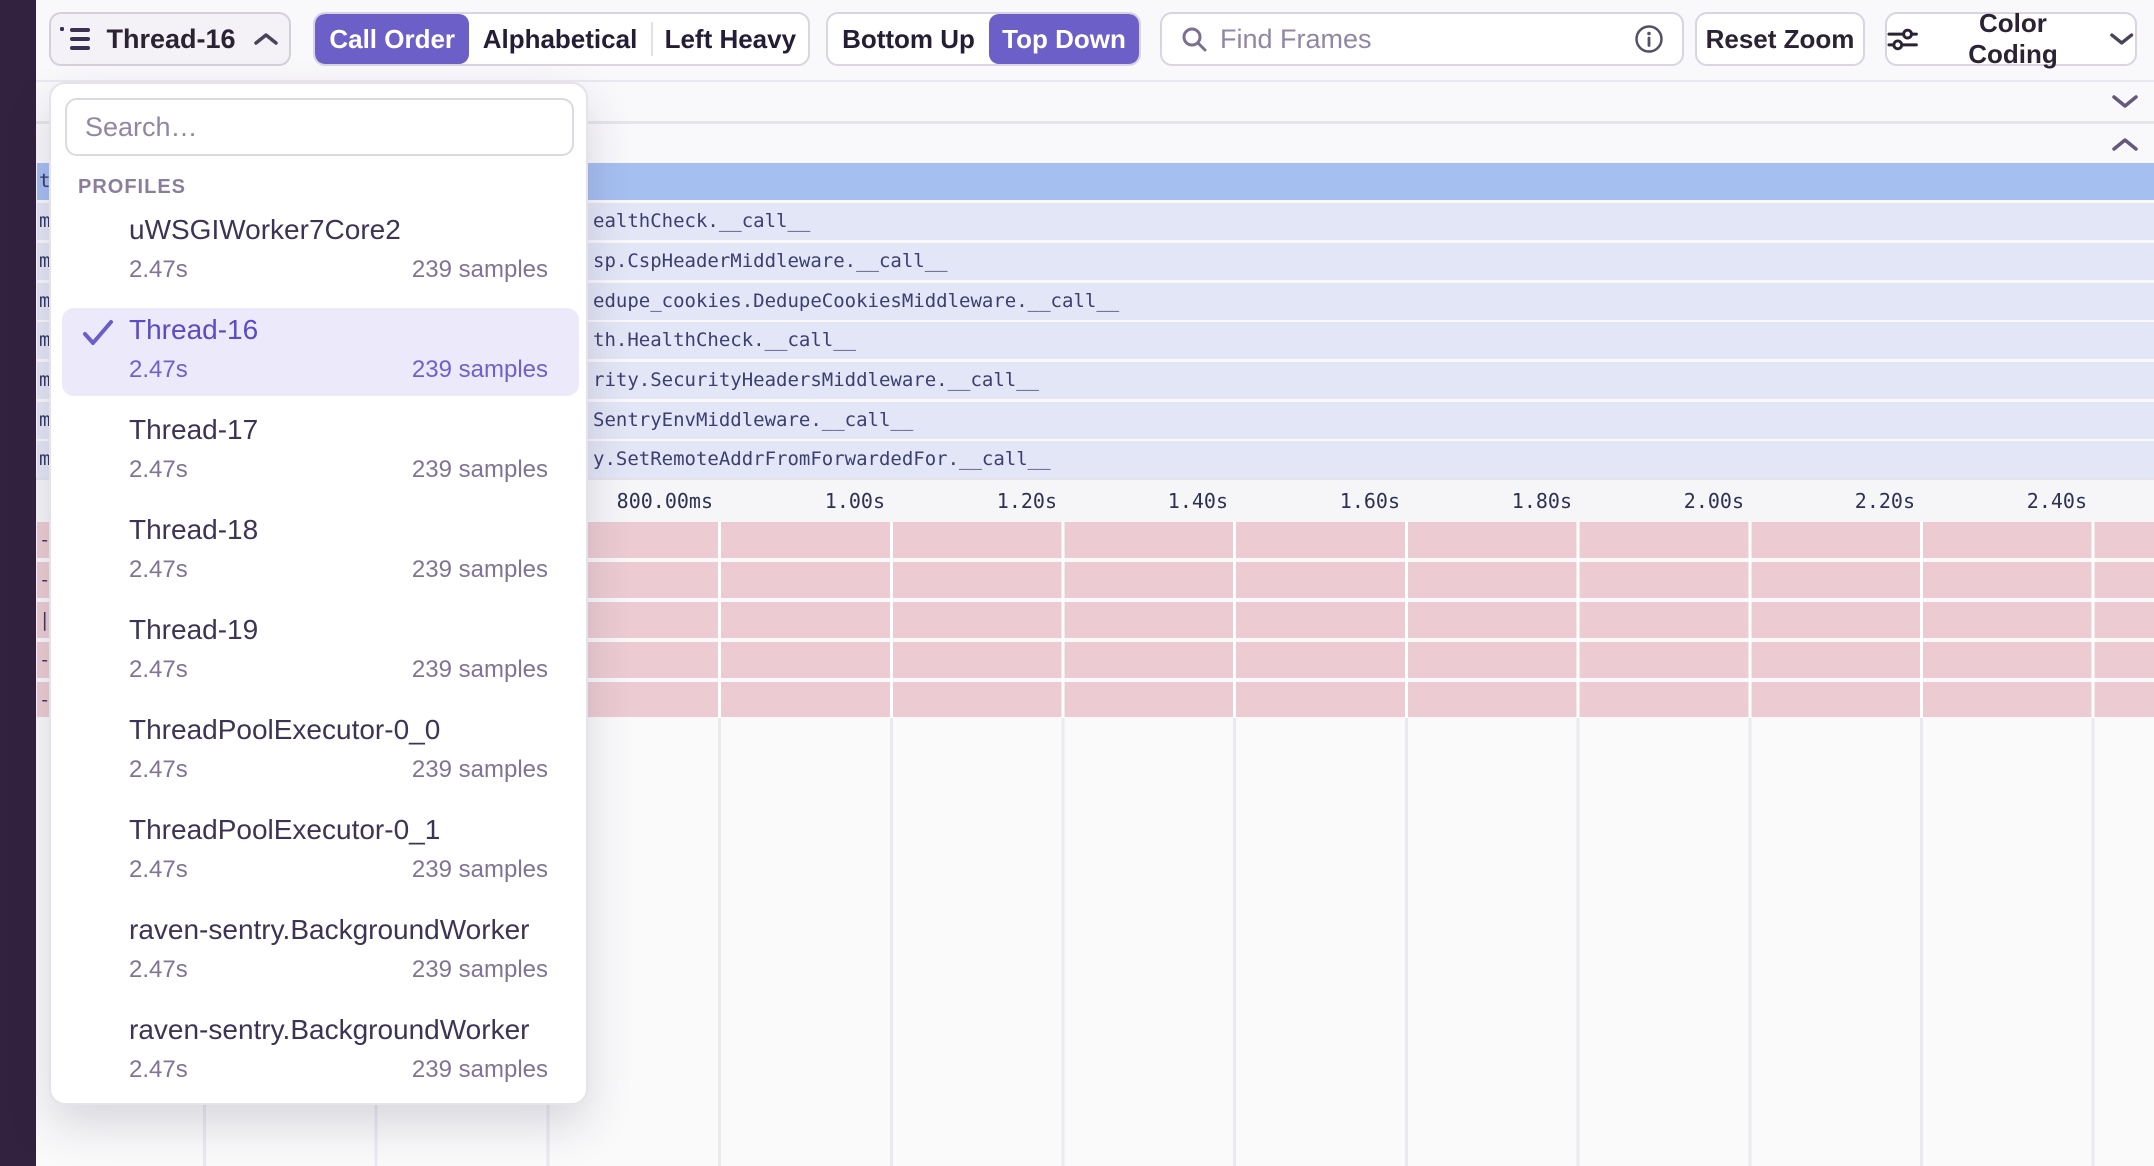 This screenshot has width=2154, height=1166. I want to click on frame-label: ealthCheck.__call__, so click(702, 221).